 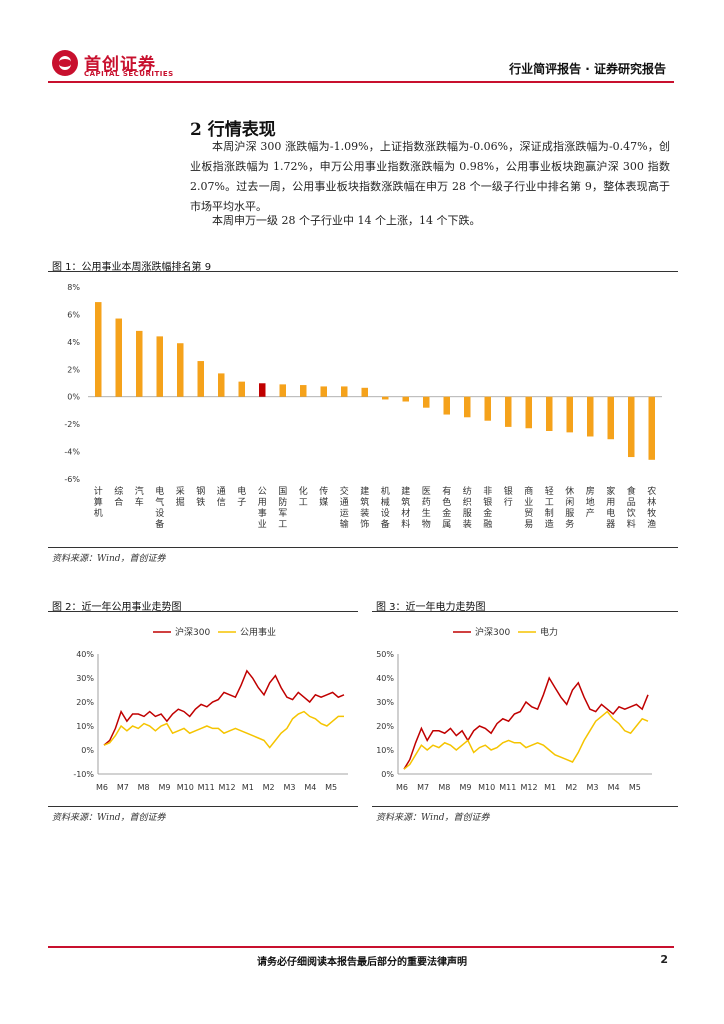 I want to click on category-label: 防, so click(x=282, y=502).